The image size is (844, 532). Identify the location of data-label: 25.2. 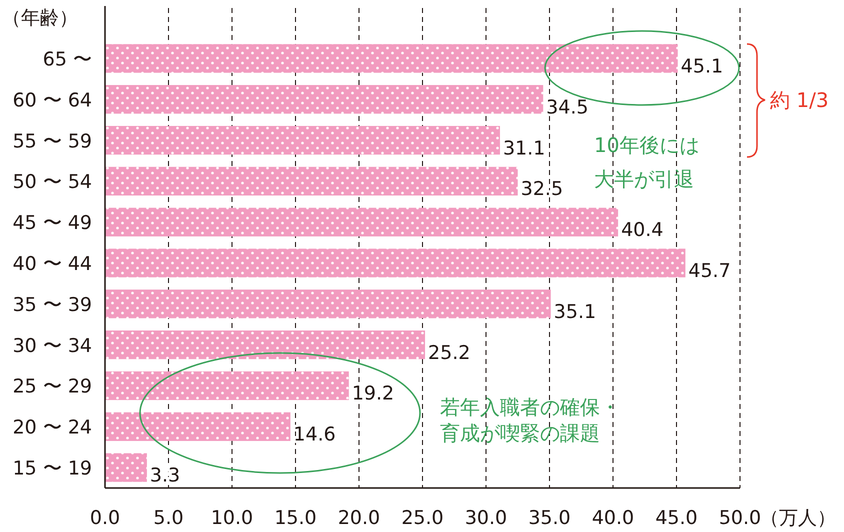
(449, 353).